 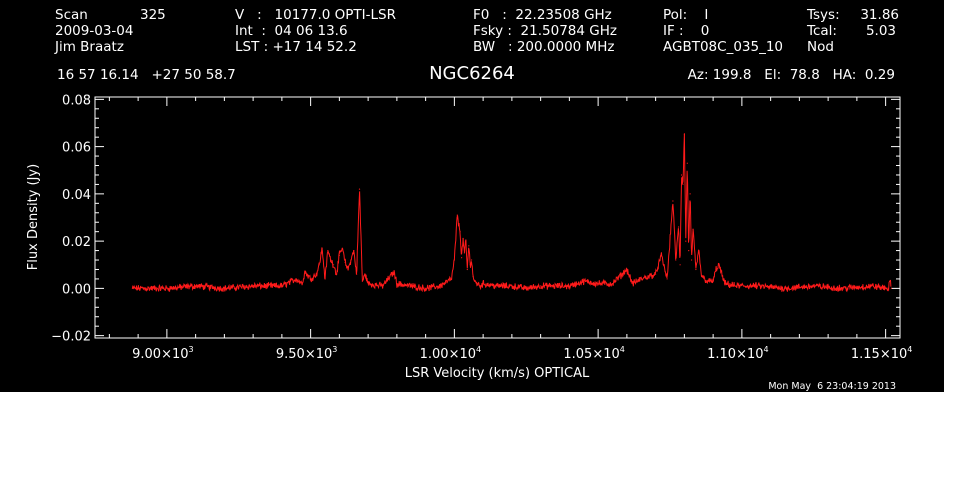 What do you see at coordinates (791, 75) in the screenshot?
I see `az-el-ha: Az: 199.8 El: 78.8 HA: 0.29` at bounding box center [791, 75].